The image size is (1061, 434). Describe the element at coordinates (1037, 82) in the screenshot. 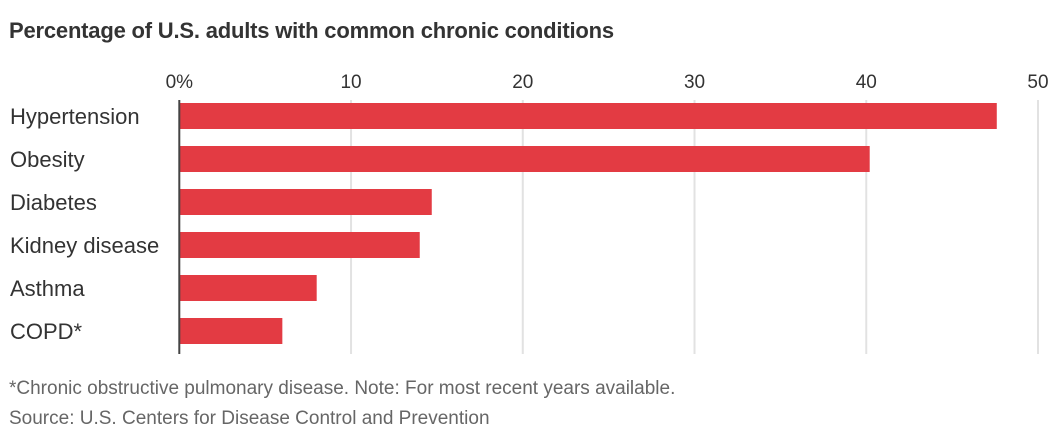

I see `x-tick-label: 50` at that location.